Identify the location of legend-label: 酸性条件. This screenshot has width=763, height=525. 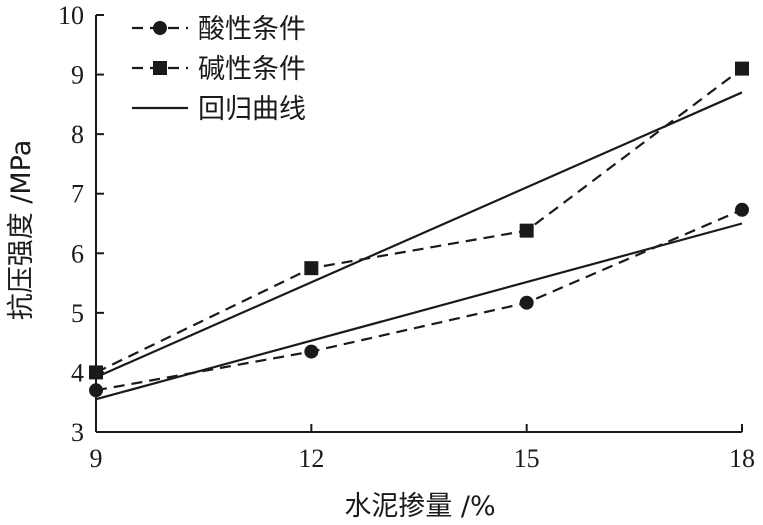
(252, 29).